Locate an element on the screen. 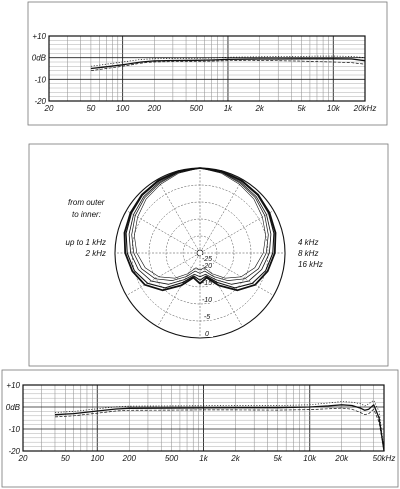 The height and width of the screenshot is (489, 400). legend-note-line1: from outer is located at coordinates (86, 202).